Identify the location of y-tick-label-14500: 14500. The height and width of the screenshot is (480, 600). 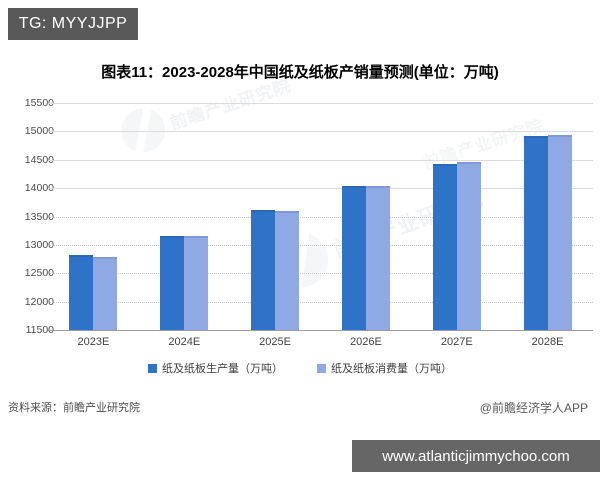
(39, 159).